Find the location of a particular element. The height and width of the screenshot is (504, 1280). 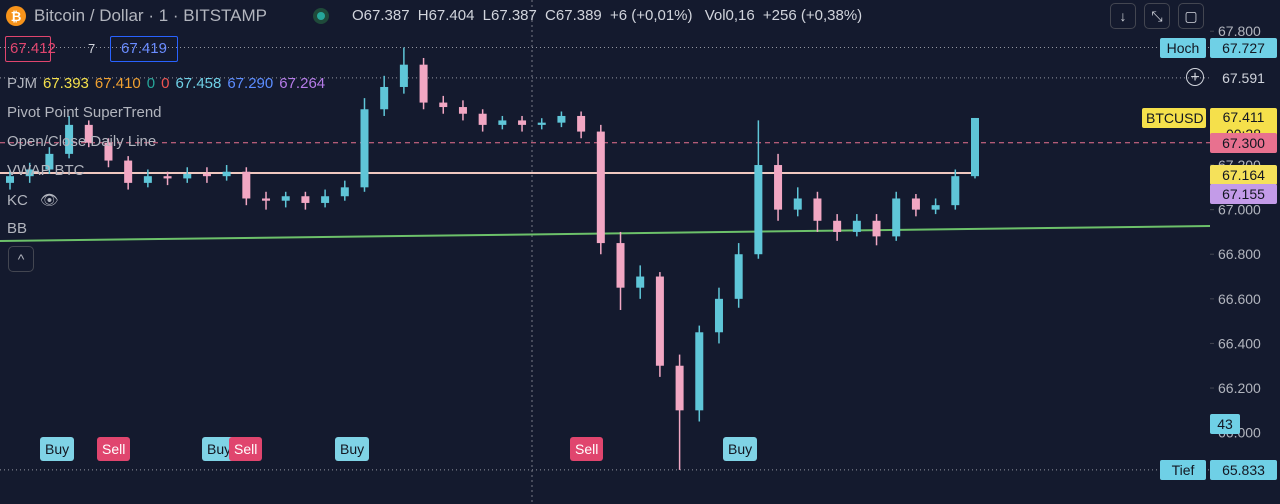

signal-buy: Buy is located at coordinates (352, 449).